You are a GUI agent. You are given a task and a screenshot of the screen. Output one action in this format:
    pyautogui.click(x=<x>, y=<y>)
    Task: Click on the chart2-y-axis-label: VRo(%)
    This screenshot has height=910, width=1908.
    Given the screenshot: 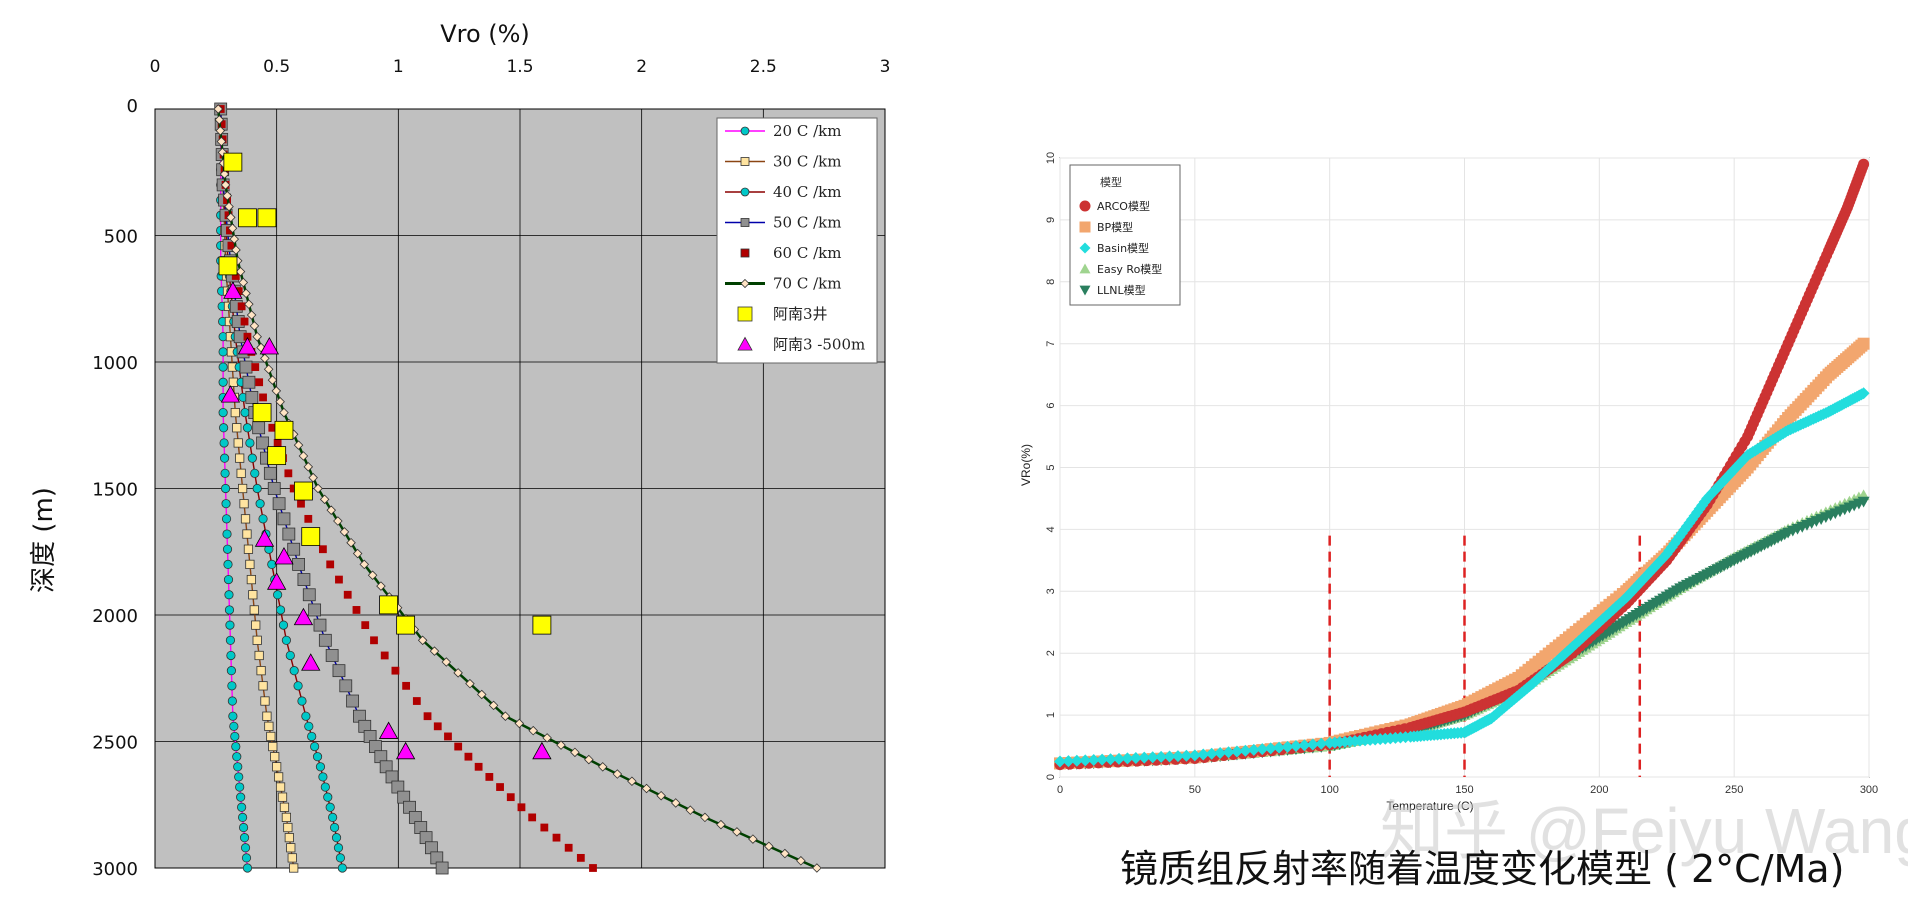 What is the action you would take?
    pyautogui.click(x=1026, y=465)
    